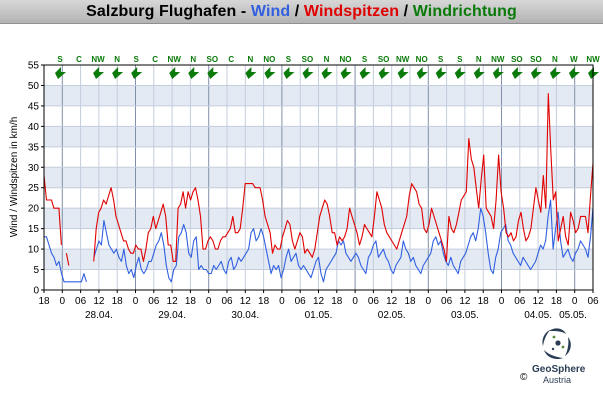  I want to click on y-tick-label: 0, so click(36, 291).